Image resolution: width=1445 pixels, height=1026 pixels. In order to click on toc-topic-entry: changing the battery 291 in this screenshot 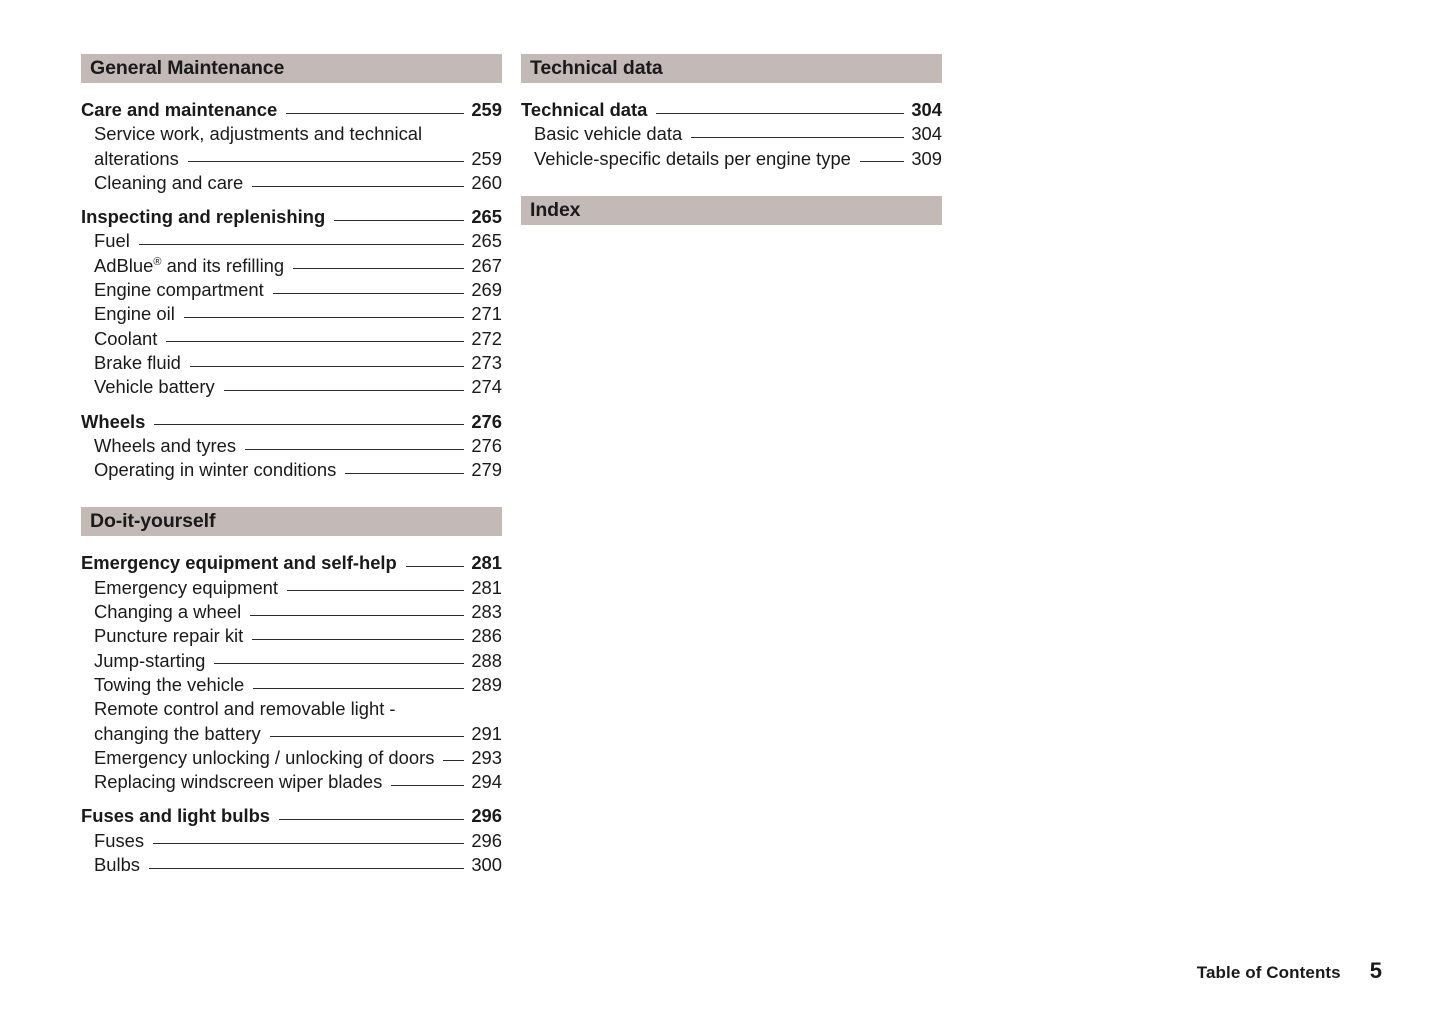, I will do `click(291, 734)`.